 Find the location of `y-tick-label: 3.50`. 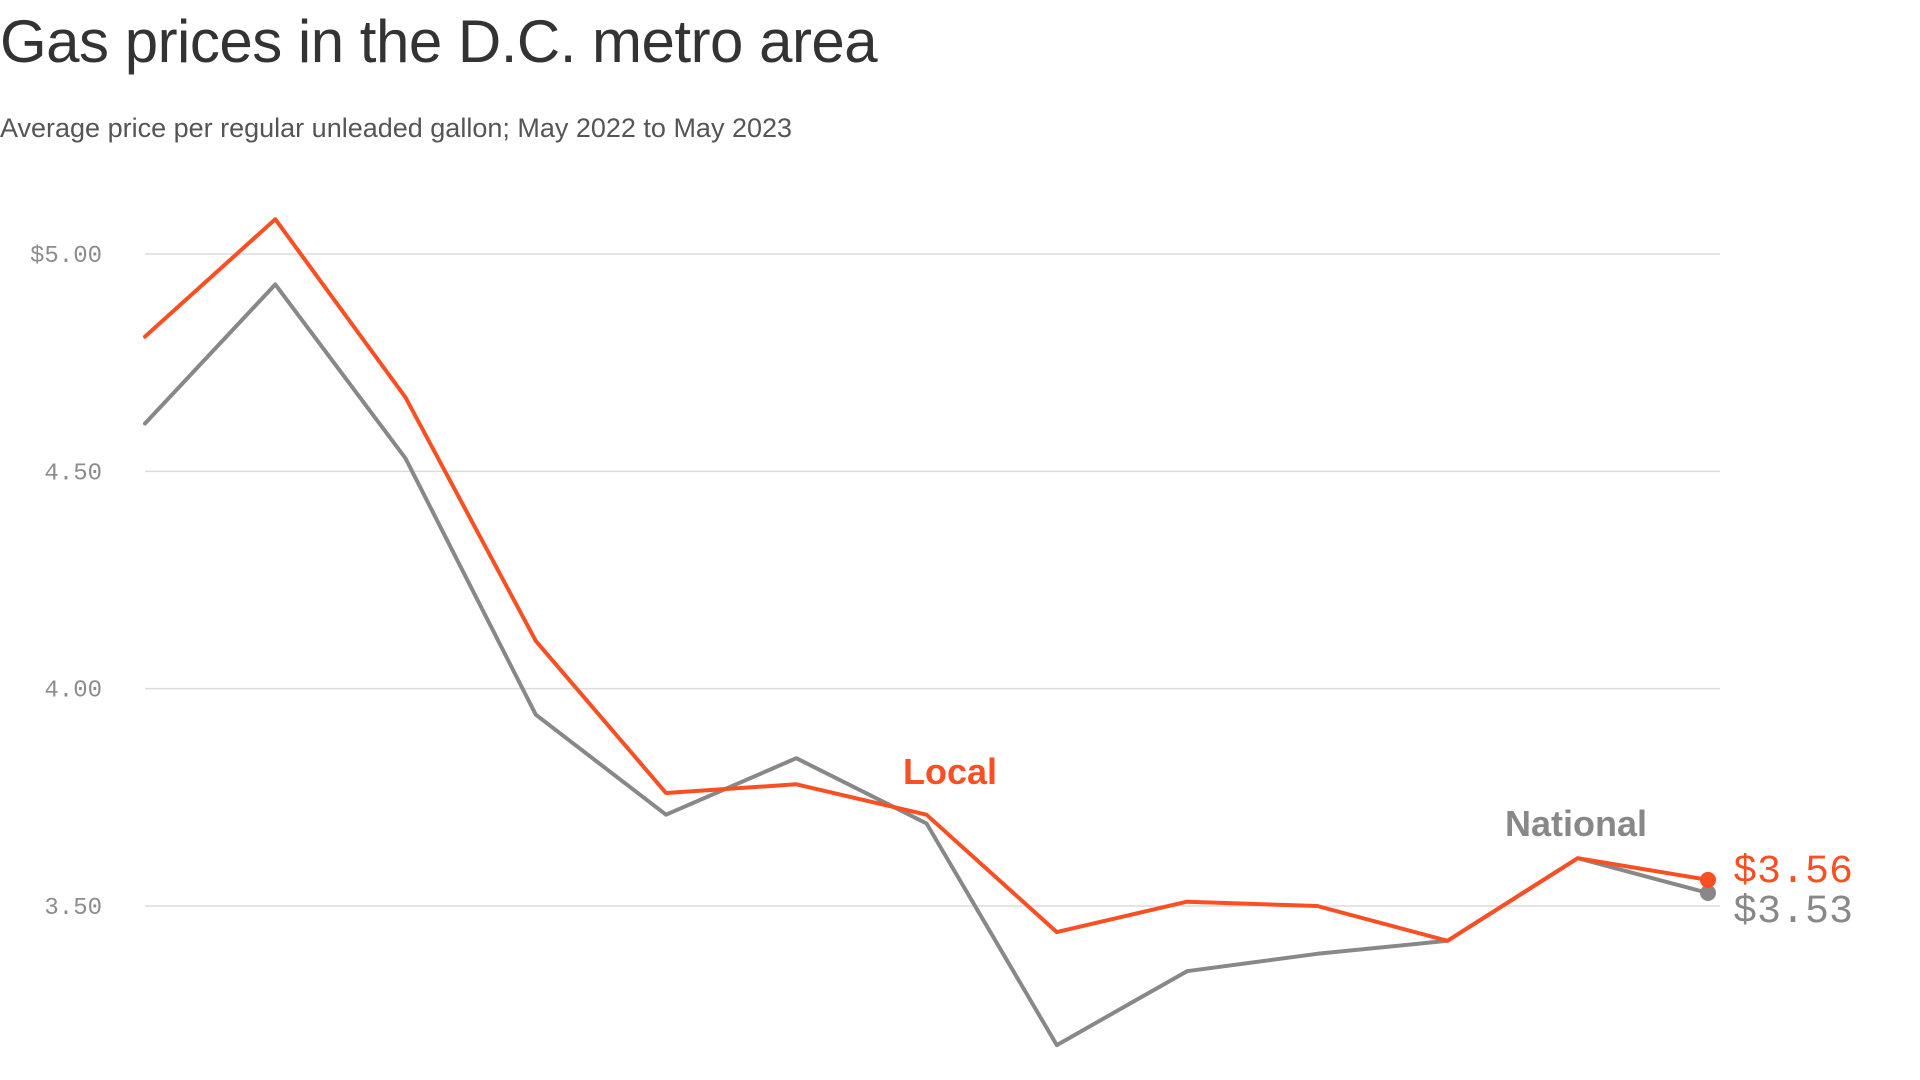

y-tick-label: 3.50 is located at coordinates (73, 908).